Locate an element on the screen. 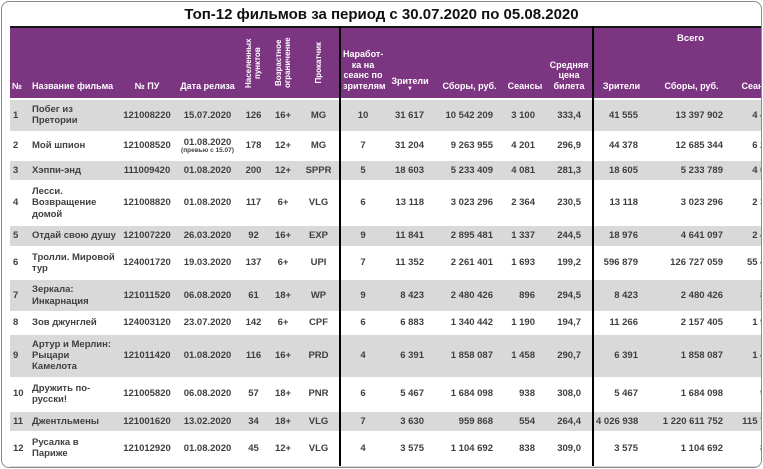  cell-age-rating: 18+ is located at coordinates (283, 421).